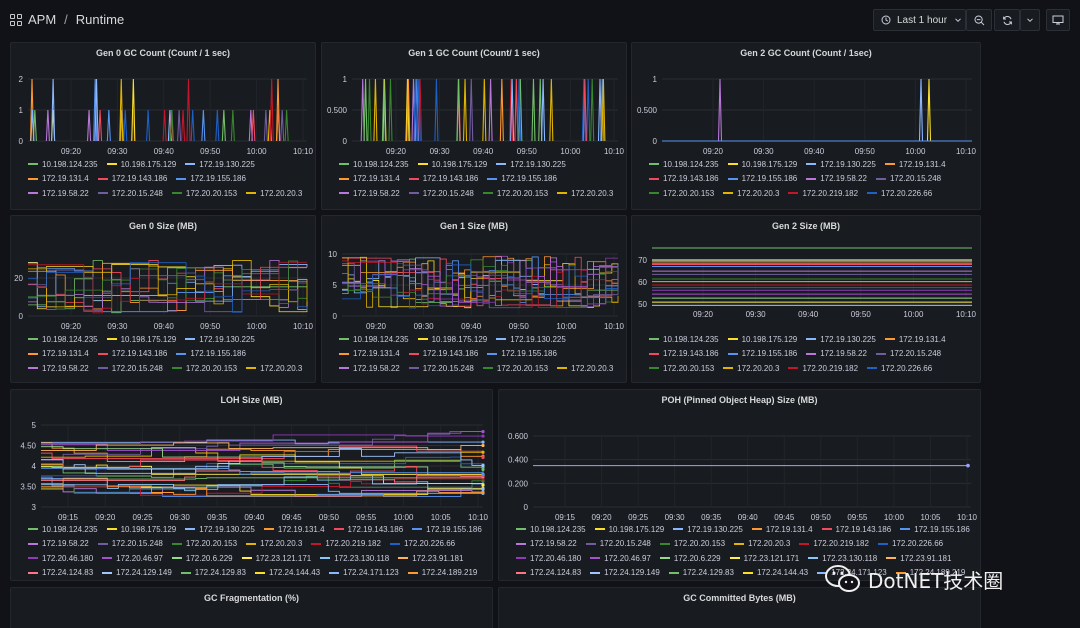 This screenshot has height=628, width=1080. What do you see at coordinates (739, 598) in the screenshot?
I see `panel-title: GC Committed Bytes (MB)` at bounding box center [739, 598].